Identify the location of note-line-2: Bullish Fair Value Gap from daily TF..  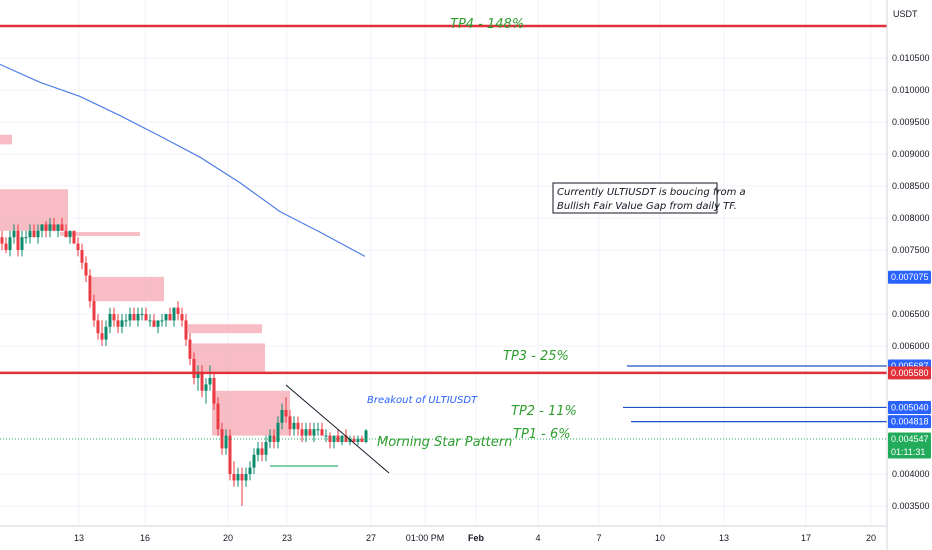
(647, 206).